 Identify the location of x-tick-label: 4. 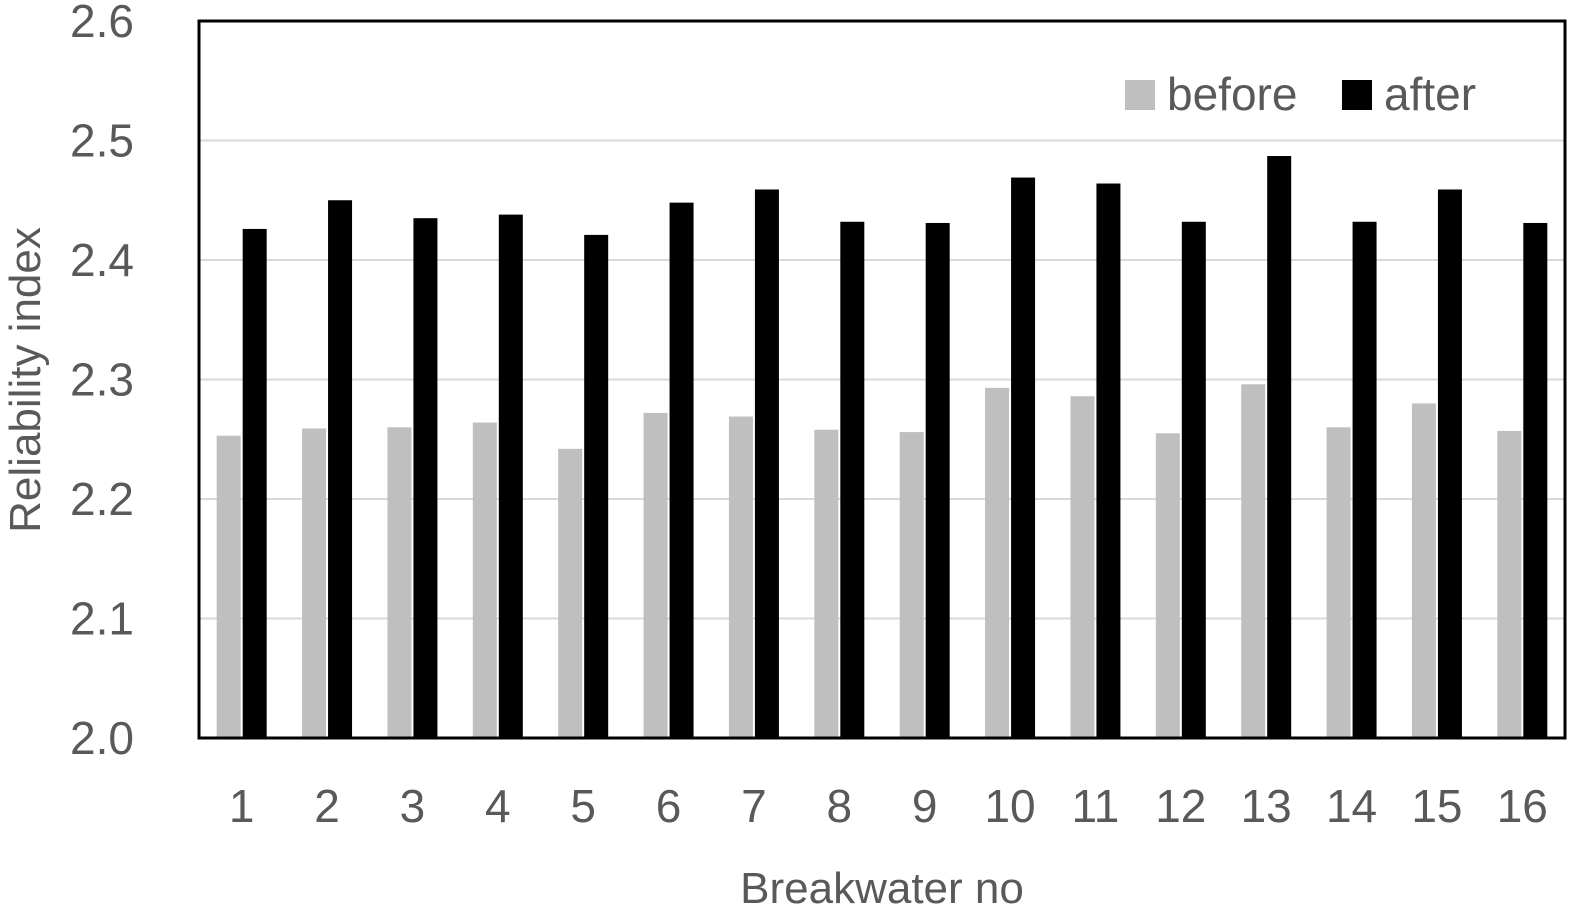
(498, 806).